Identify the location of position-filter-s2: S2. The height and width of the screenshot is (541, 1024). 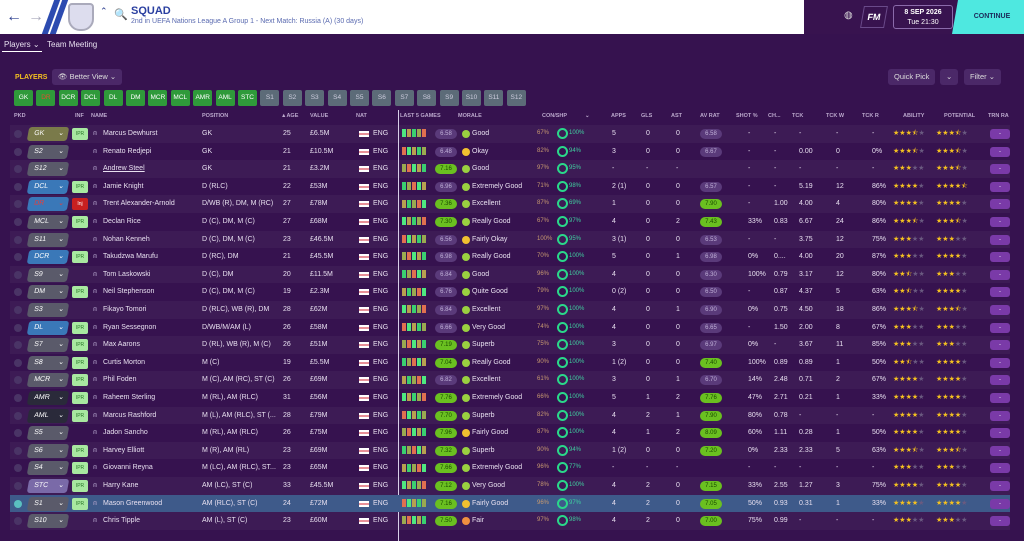
(292, 98).